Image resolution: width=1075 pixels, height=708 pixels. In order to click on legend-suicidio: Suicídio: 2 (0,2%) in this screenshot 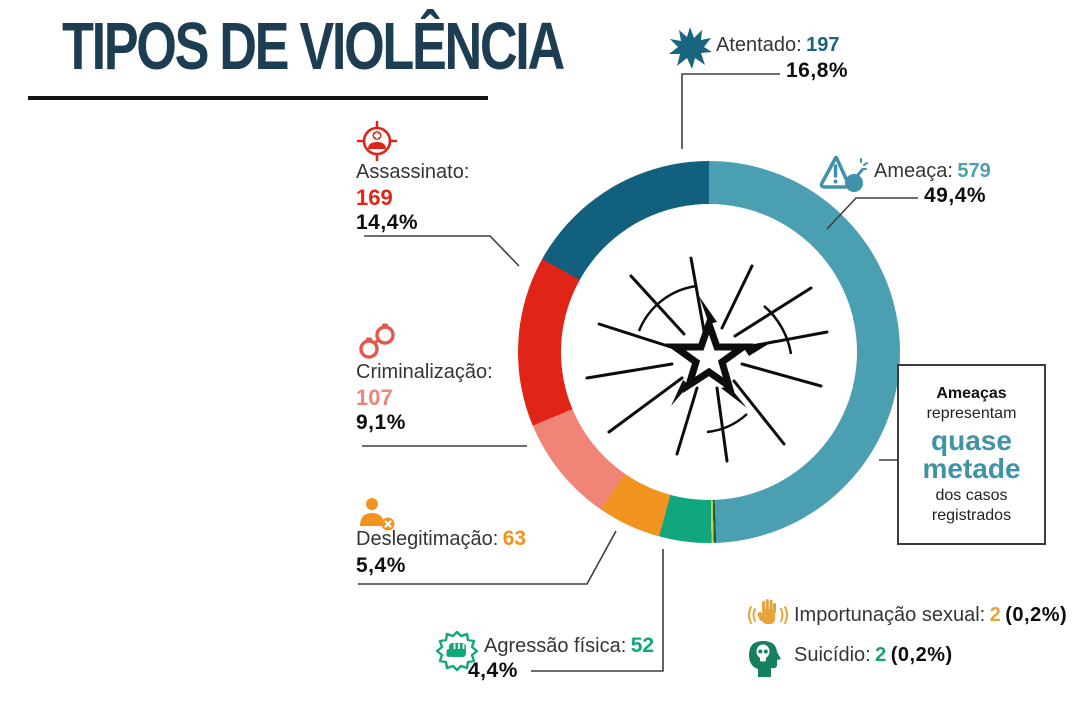, I will do `click(873, 655)`.